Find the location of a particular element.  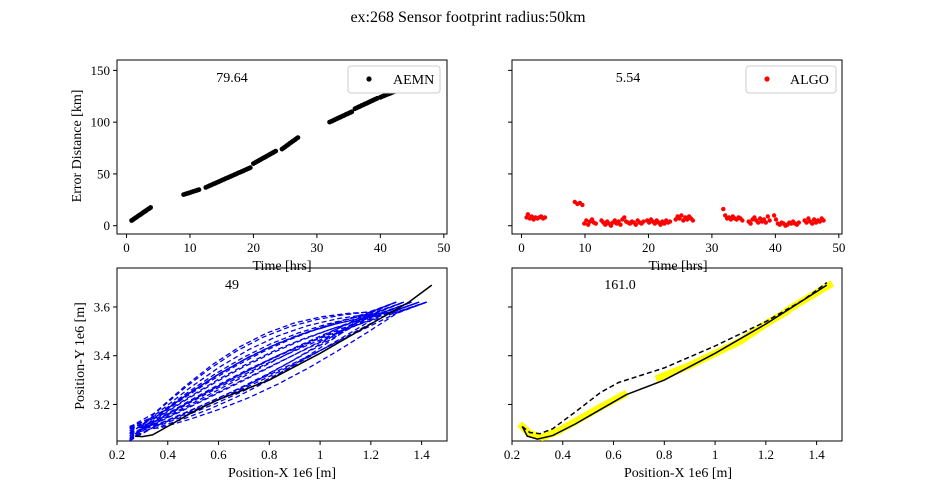

legend: ALGO is located at coordinates (791, 79).